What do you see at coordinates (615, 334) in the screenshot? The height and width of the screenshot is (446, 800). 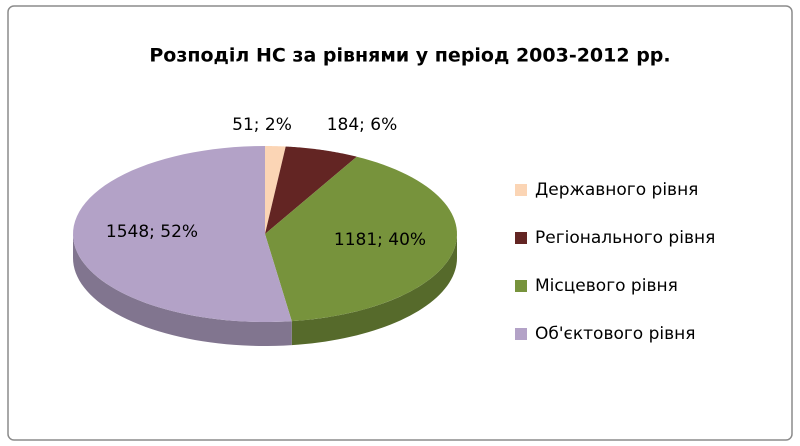 I see `legend-label: Об'єктового рівня` at bounding box center [615, 334].